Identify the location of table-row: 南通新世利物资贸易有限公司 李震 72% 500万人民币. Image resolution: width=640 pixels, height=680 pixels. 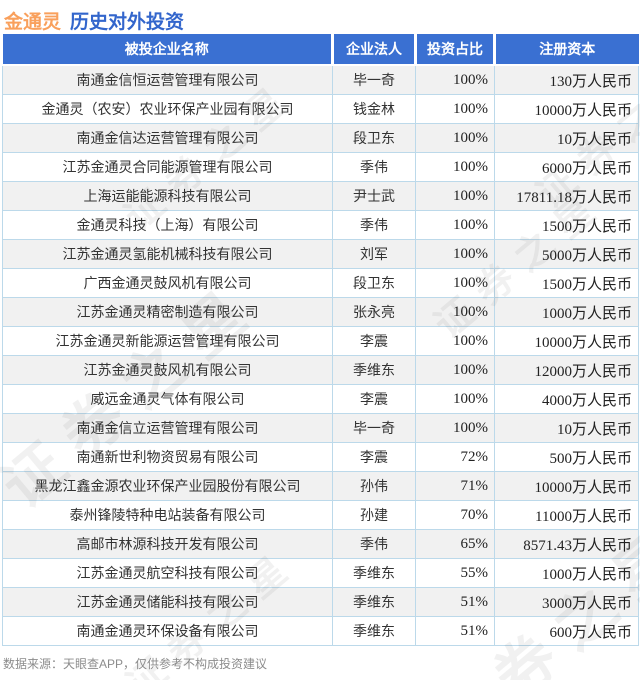
(320, 457).